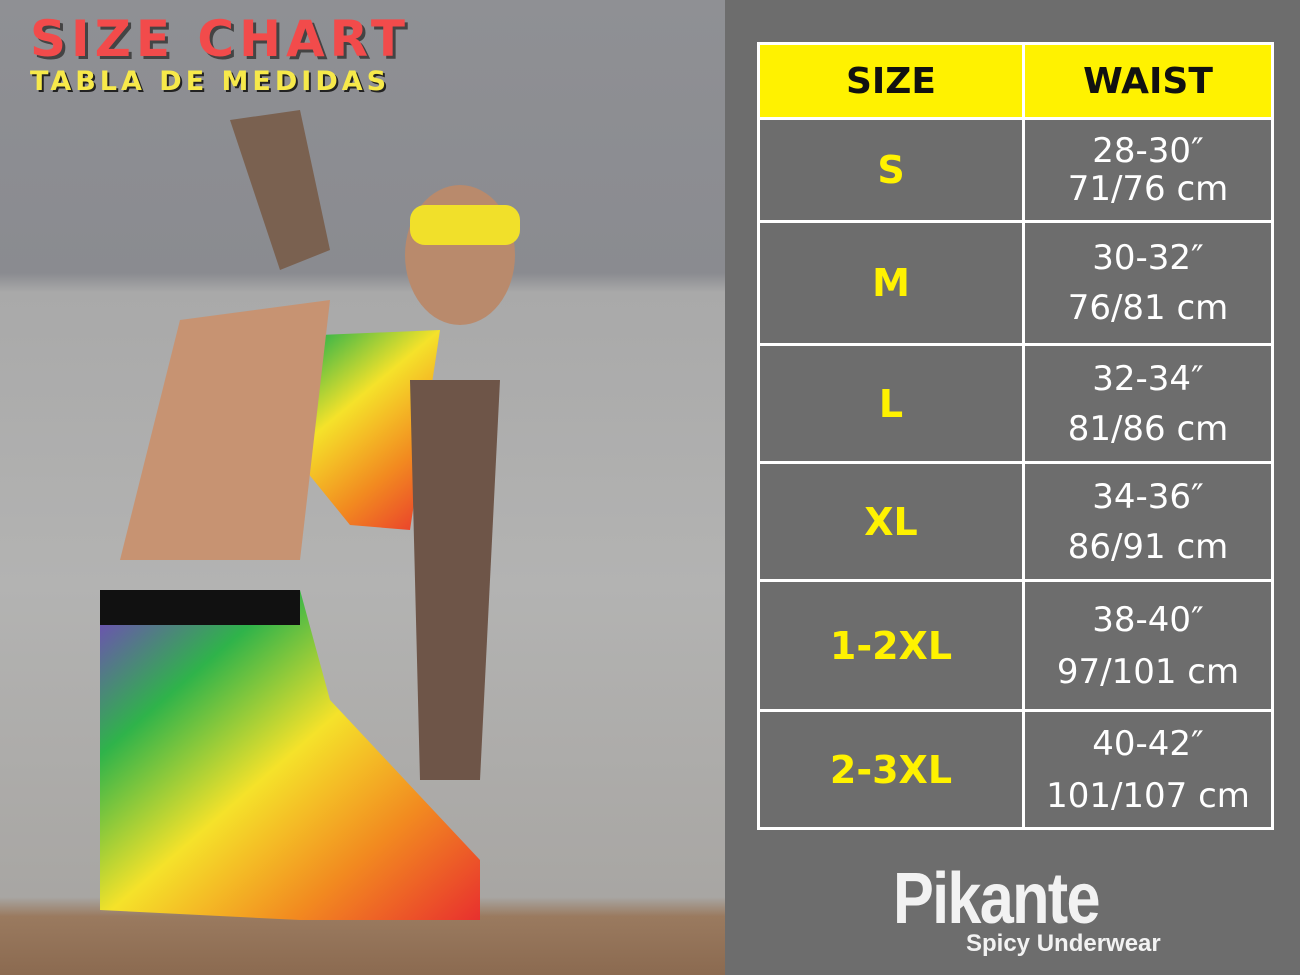  Describe the element at coordinates (997, 899) in the screenshot. I see `brand-name: Pikante` at that location.